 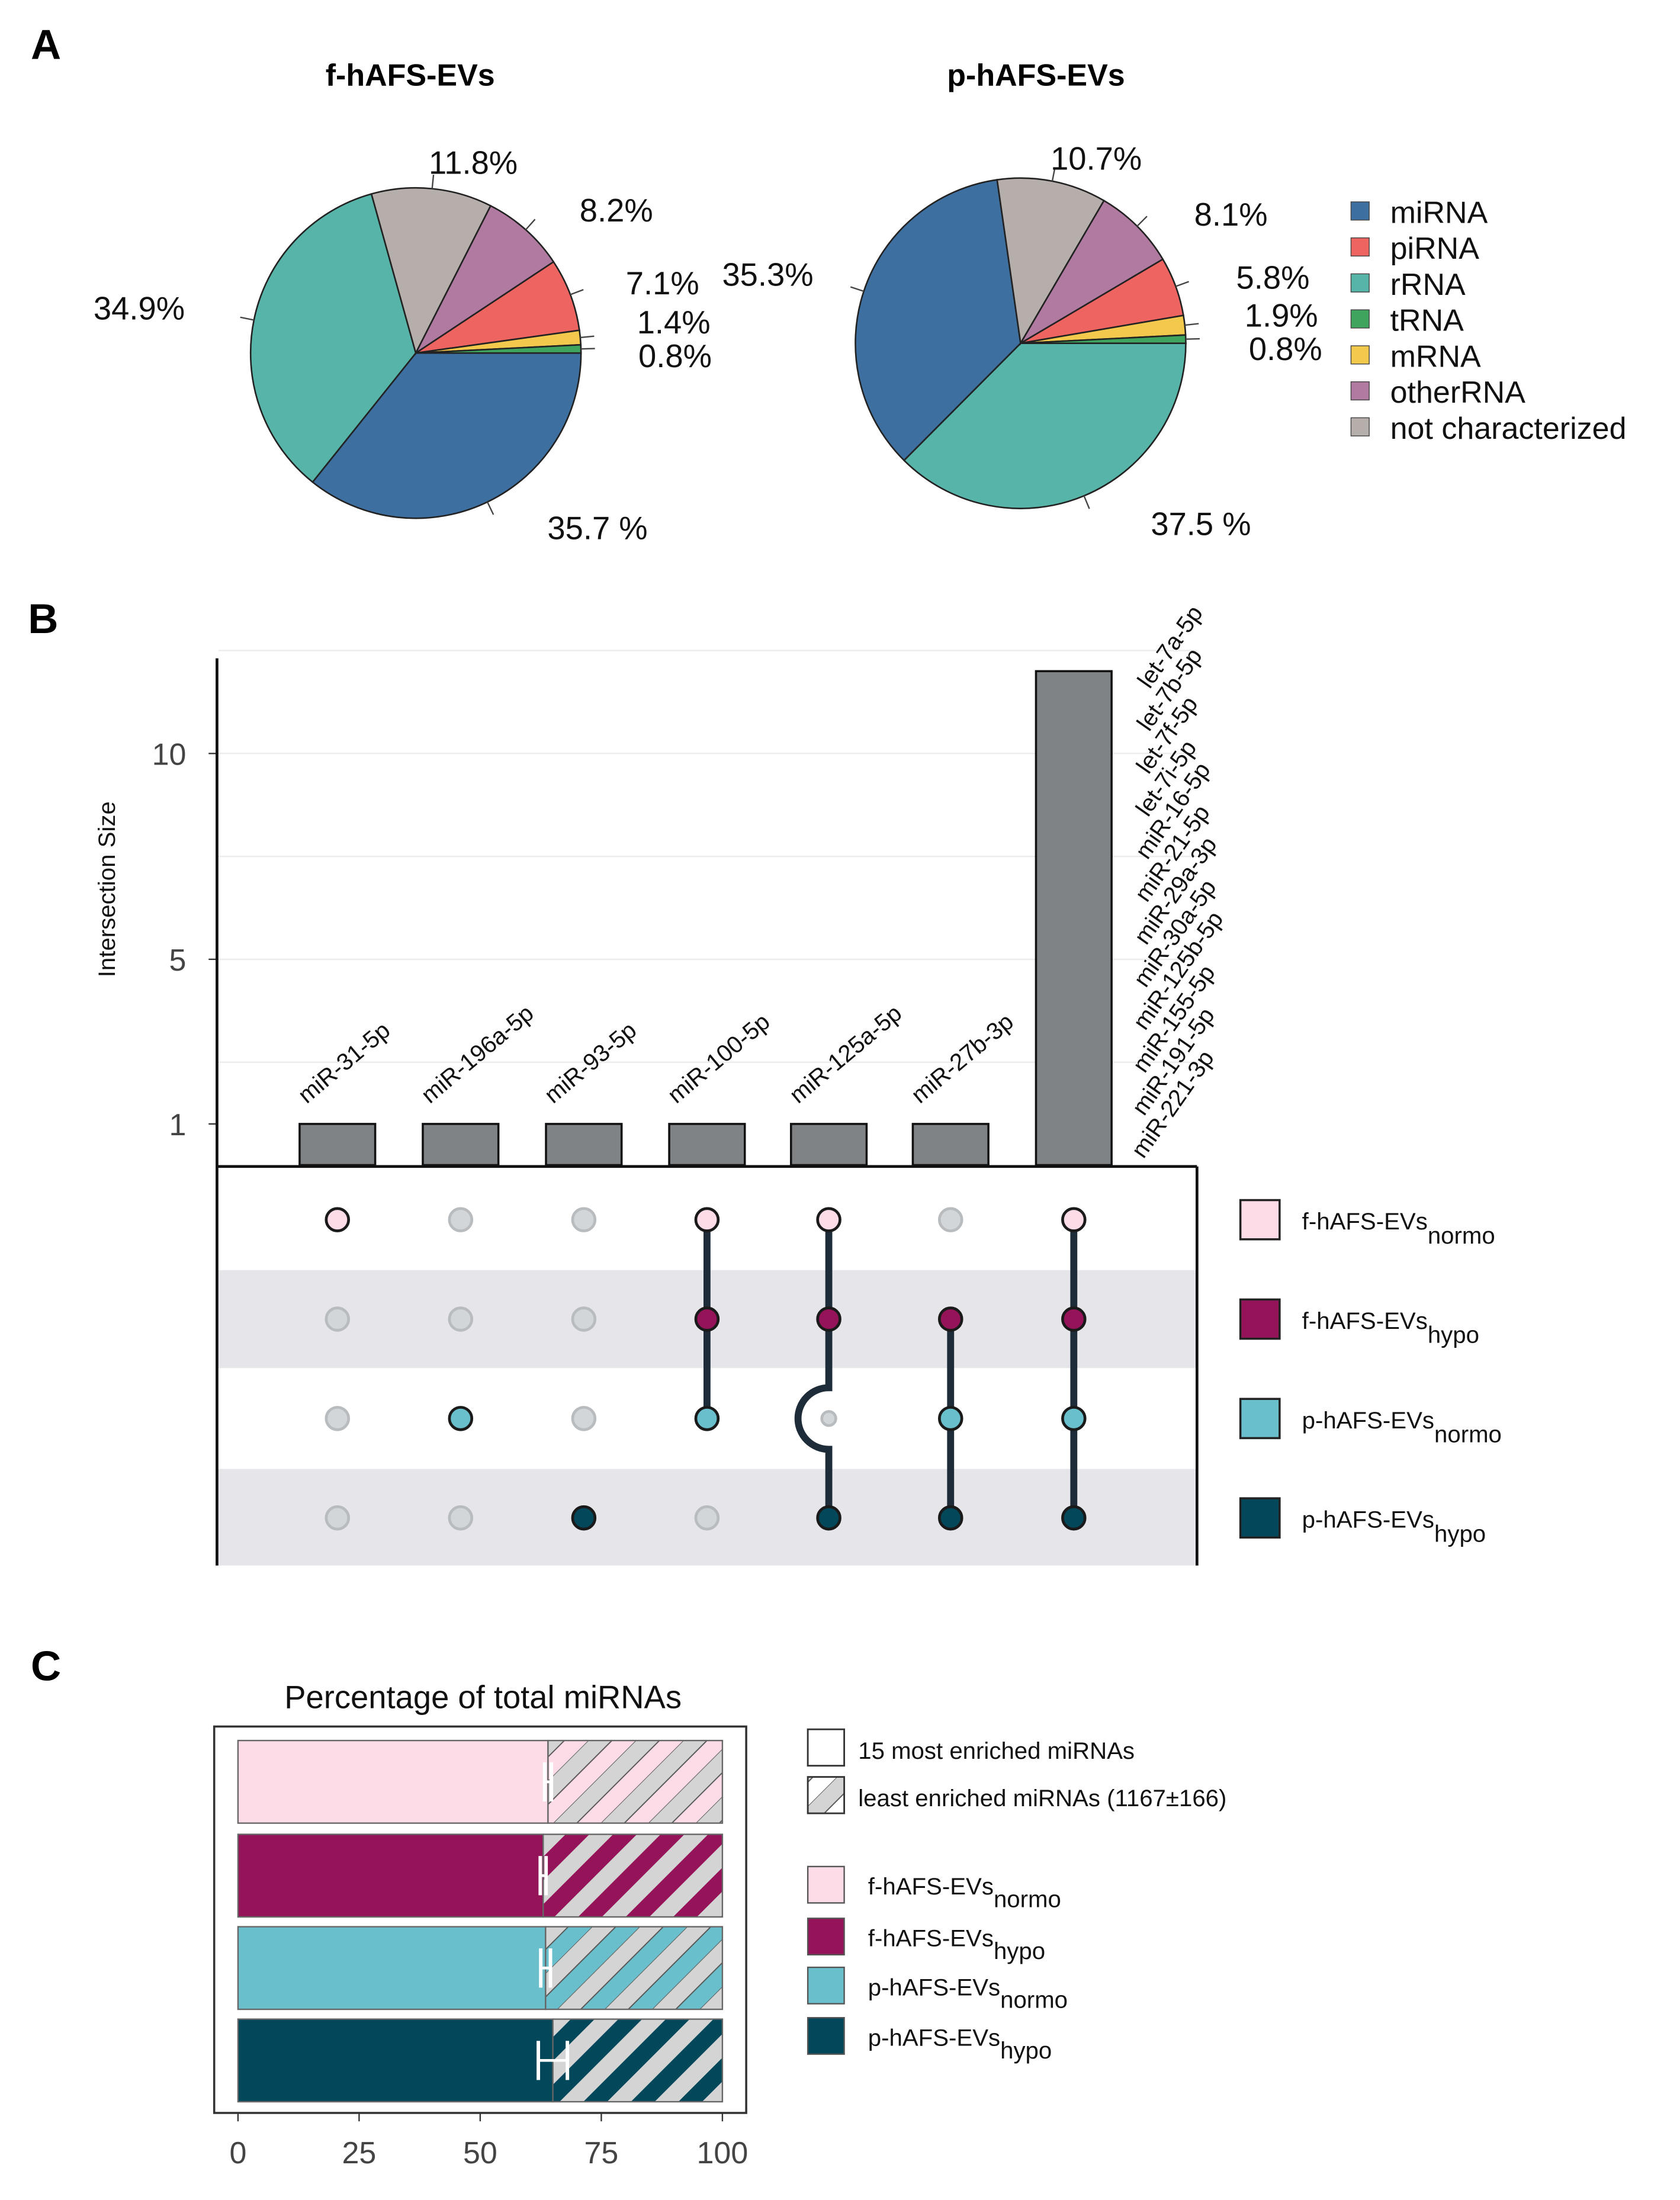 I want to click on legend-label: p-hAFS-EVsnormo, so click(x=968, y=1994).